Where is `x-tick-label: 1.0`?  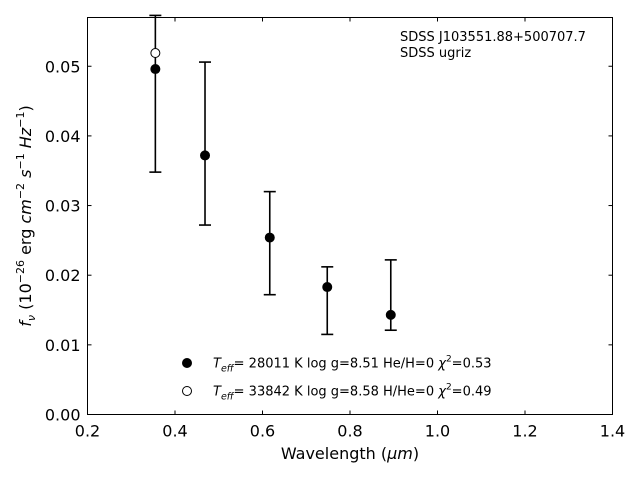
x-tick-label: 1.0 is located at coordinates (437, 431).